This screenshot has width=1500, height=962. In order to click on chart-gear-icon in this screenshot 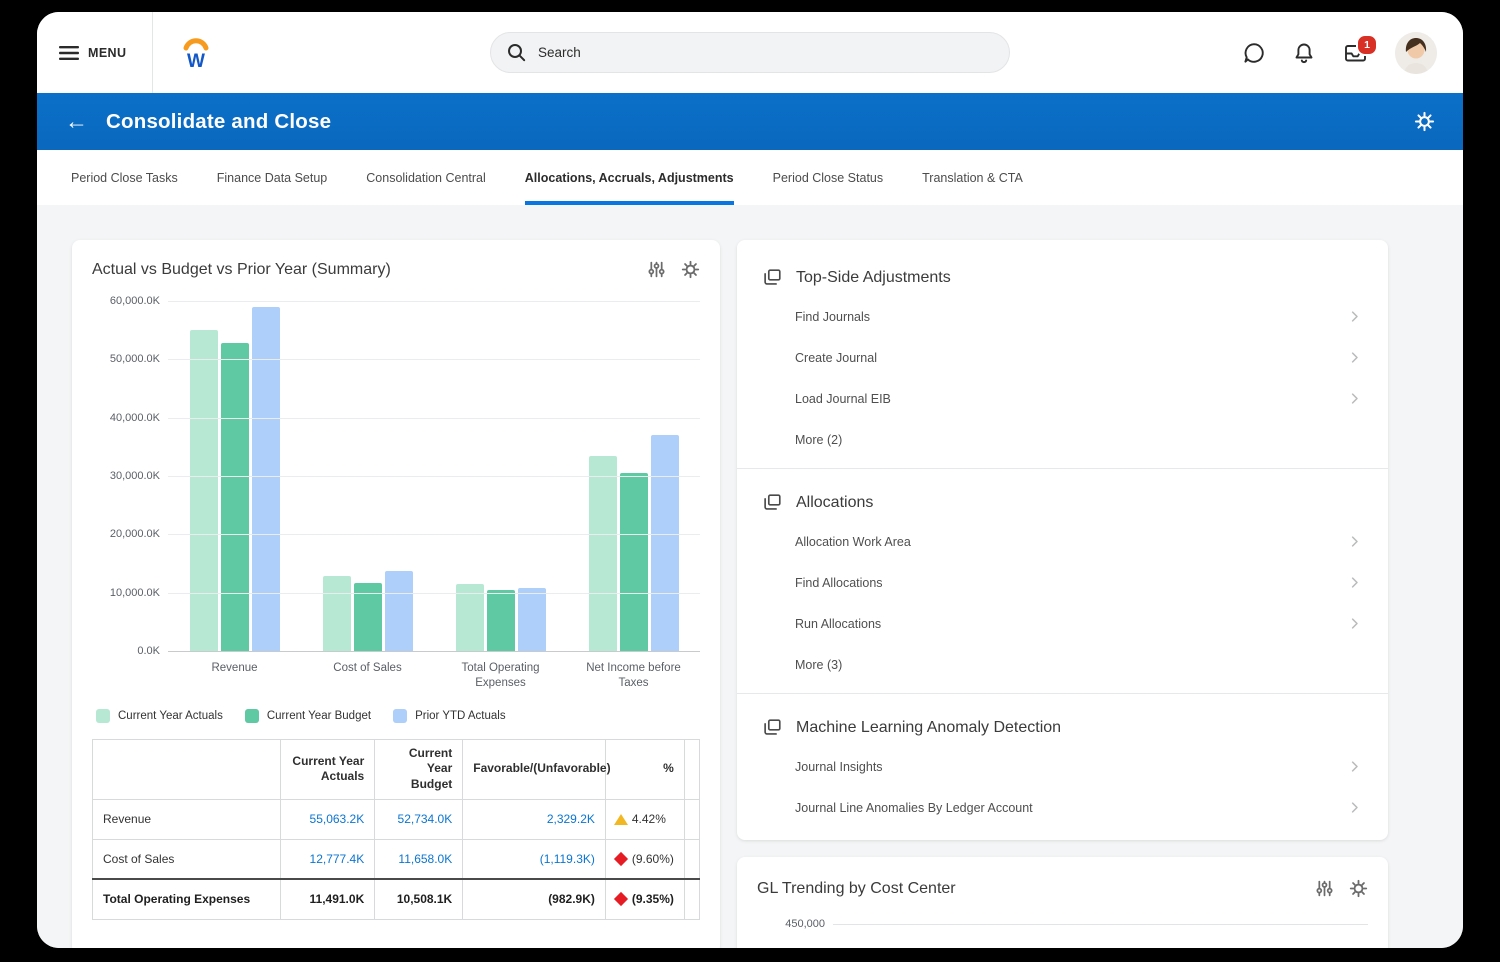, I will do `click(690, 269)`.